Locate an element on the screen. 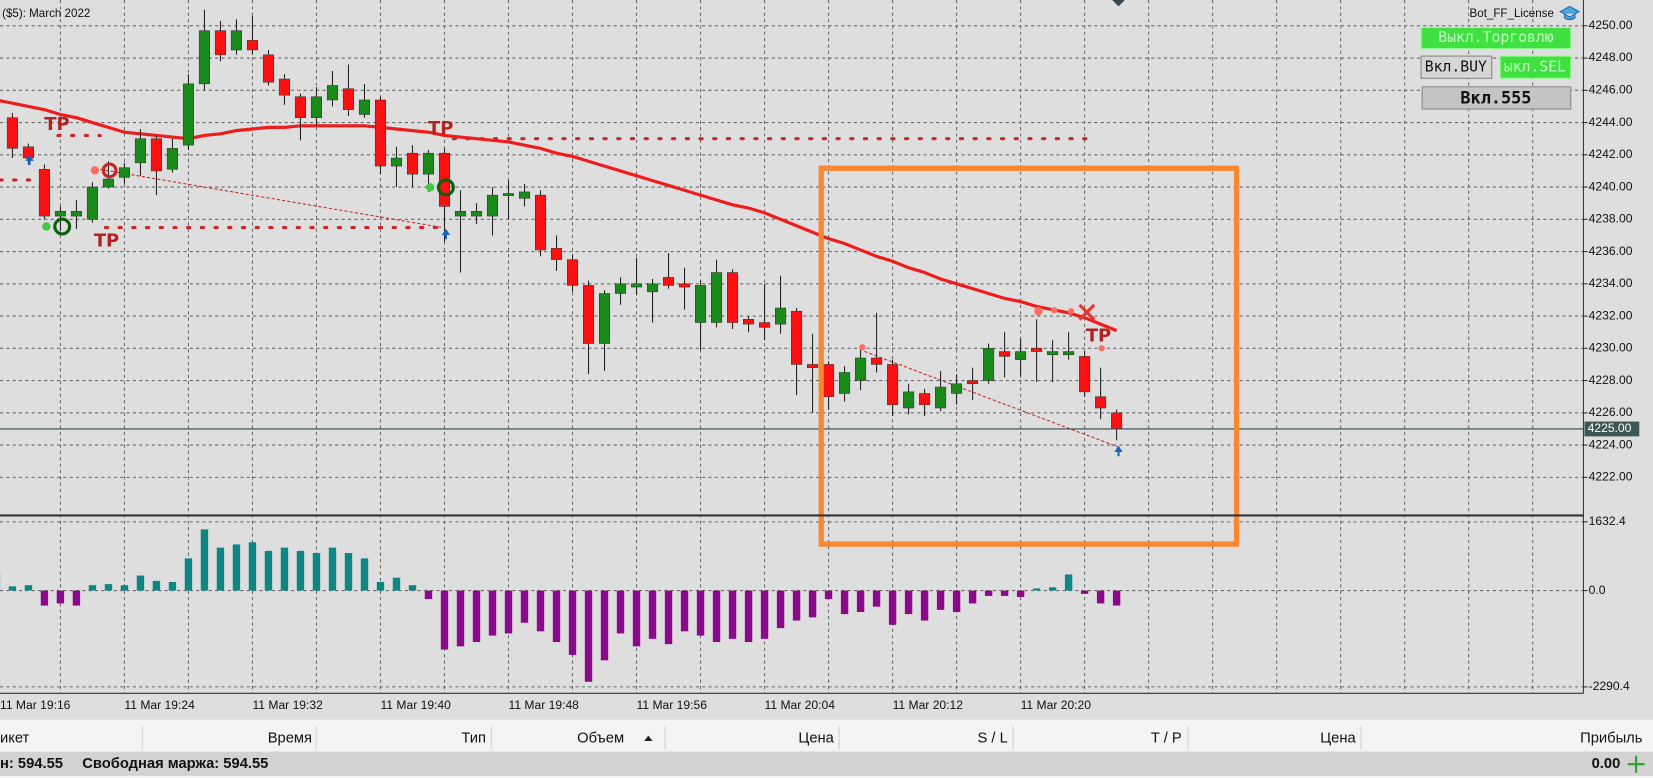 This screenshot has width=1653, height=778. license-label: Bot_FF_License is located at coordinates (1512, 13).